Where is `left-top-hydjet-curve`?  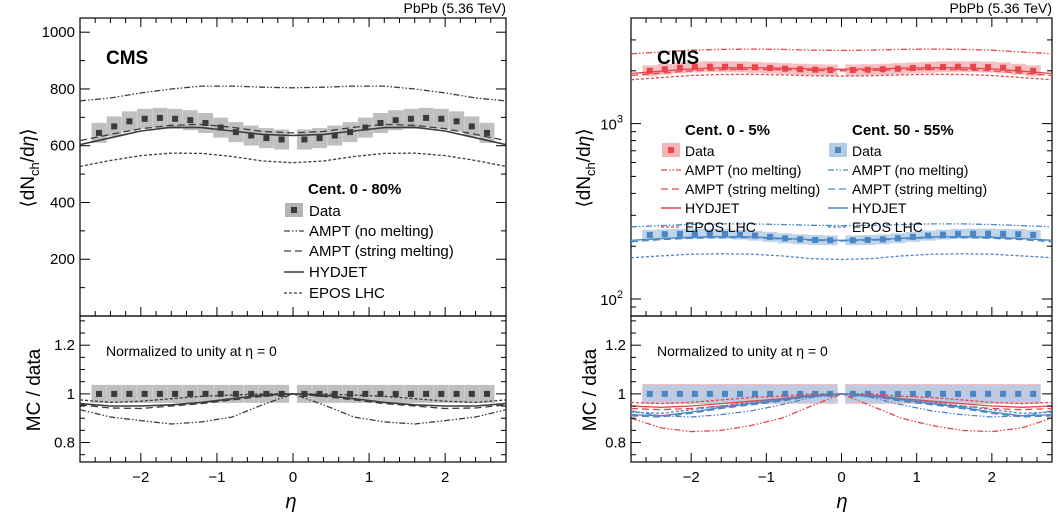
left-top-hydjet-curve is located at coordinates (293, 136).